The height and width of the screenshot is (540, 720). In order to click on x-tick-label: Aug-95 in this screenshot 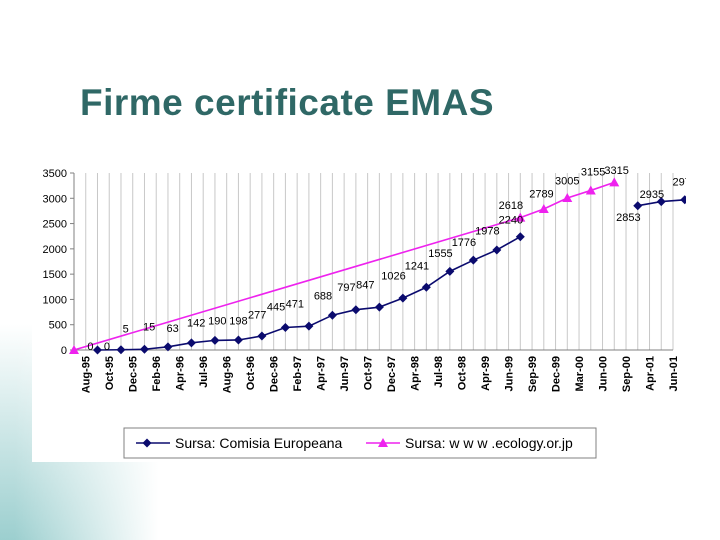, I will do `click(87, 374)`.